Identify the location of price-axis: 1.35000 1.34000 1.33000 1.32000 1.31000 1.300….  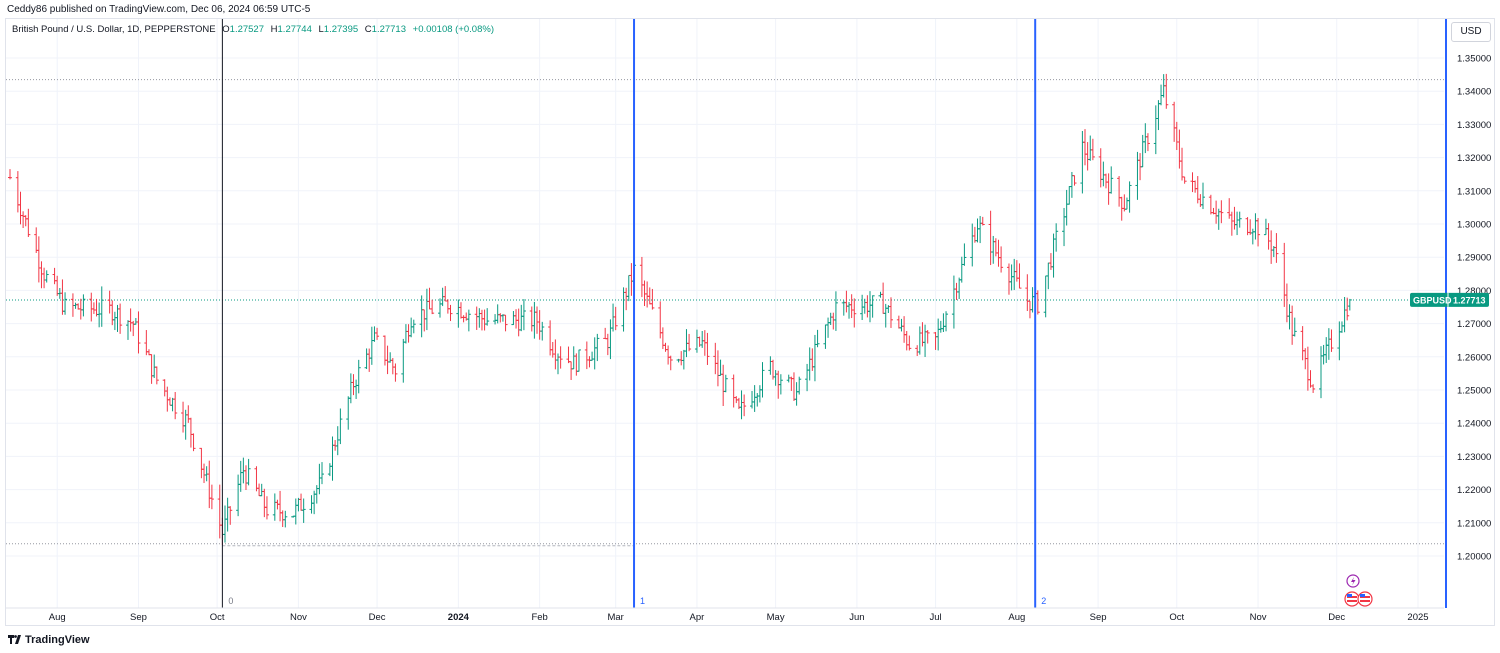
(1474, 308).